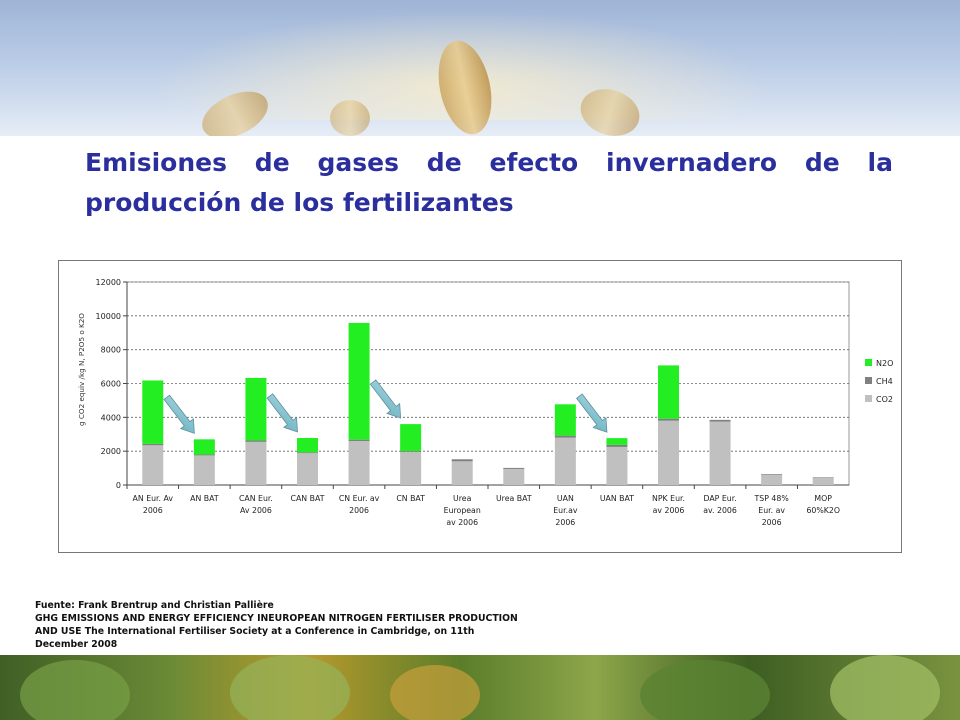  What do you see at coordinates (534, 162) in the screenshot?
I see `title-word: efecto` at bounding box center [534, 162].